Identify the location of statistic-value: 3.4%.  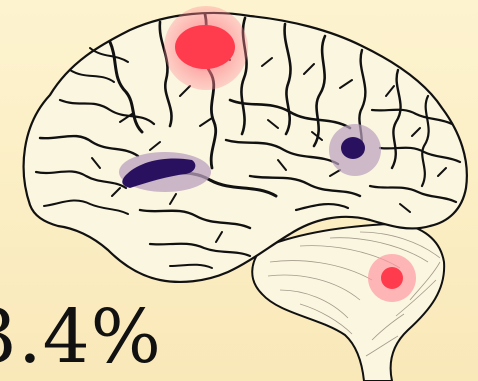
(81, 337).